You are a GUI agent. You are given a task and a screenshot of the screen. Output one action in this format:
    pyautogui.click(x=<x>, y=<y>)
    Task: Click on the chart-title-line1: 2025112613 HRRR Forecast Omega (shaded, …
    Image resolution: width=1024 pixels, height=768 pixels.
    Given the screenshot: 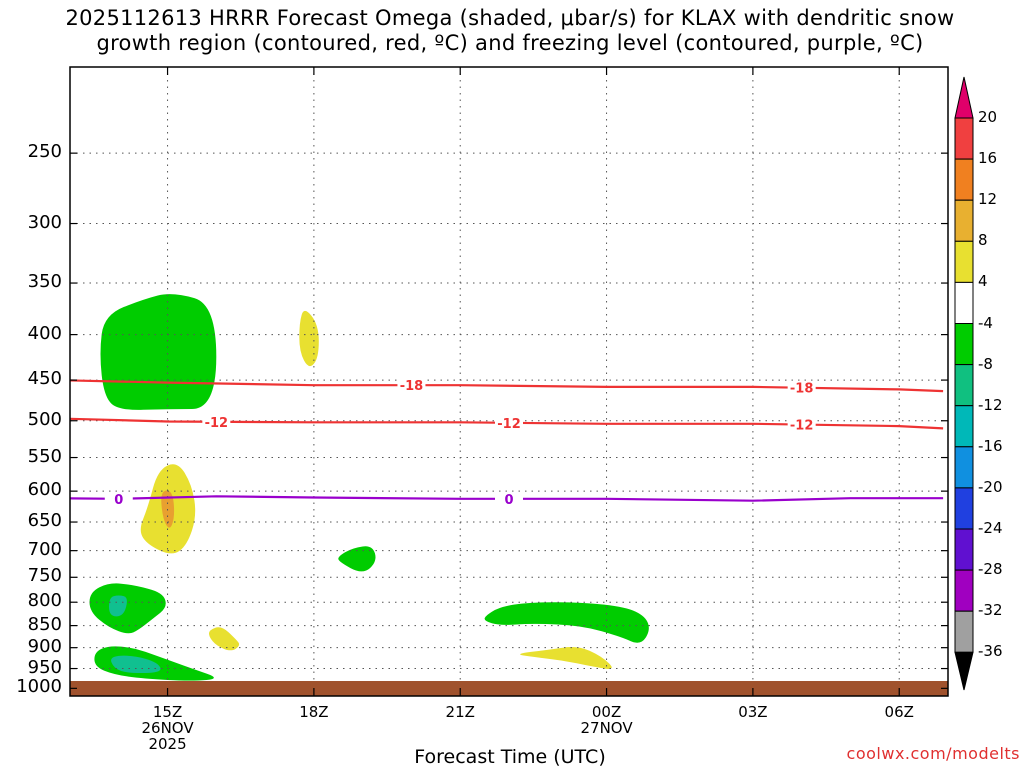 What is the action you would take?
    pyautogui.click(x=510, y=18)
    